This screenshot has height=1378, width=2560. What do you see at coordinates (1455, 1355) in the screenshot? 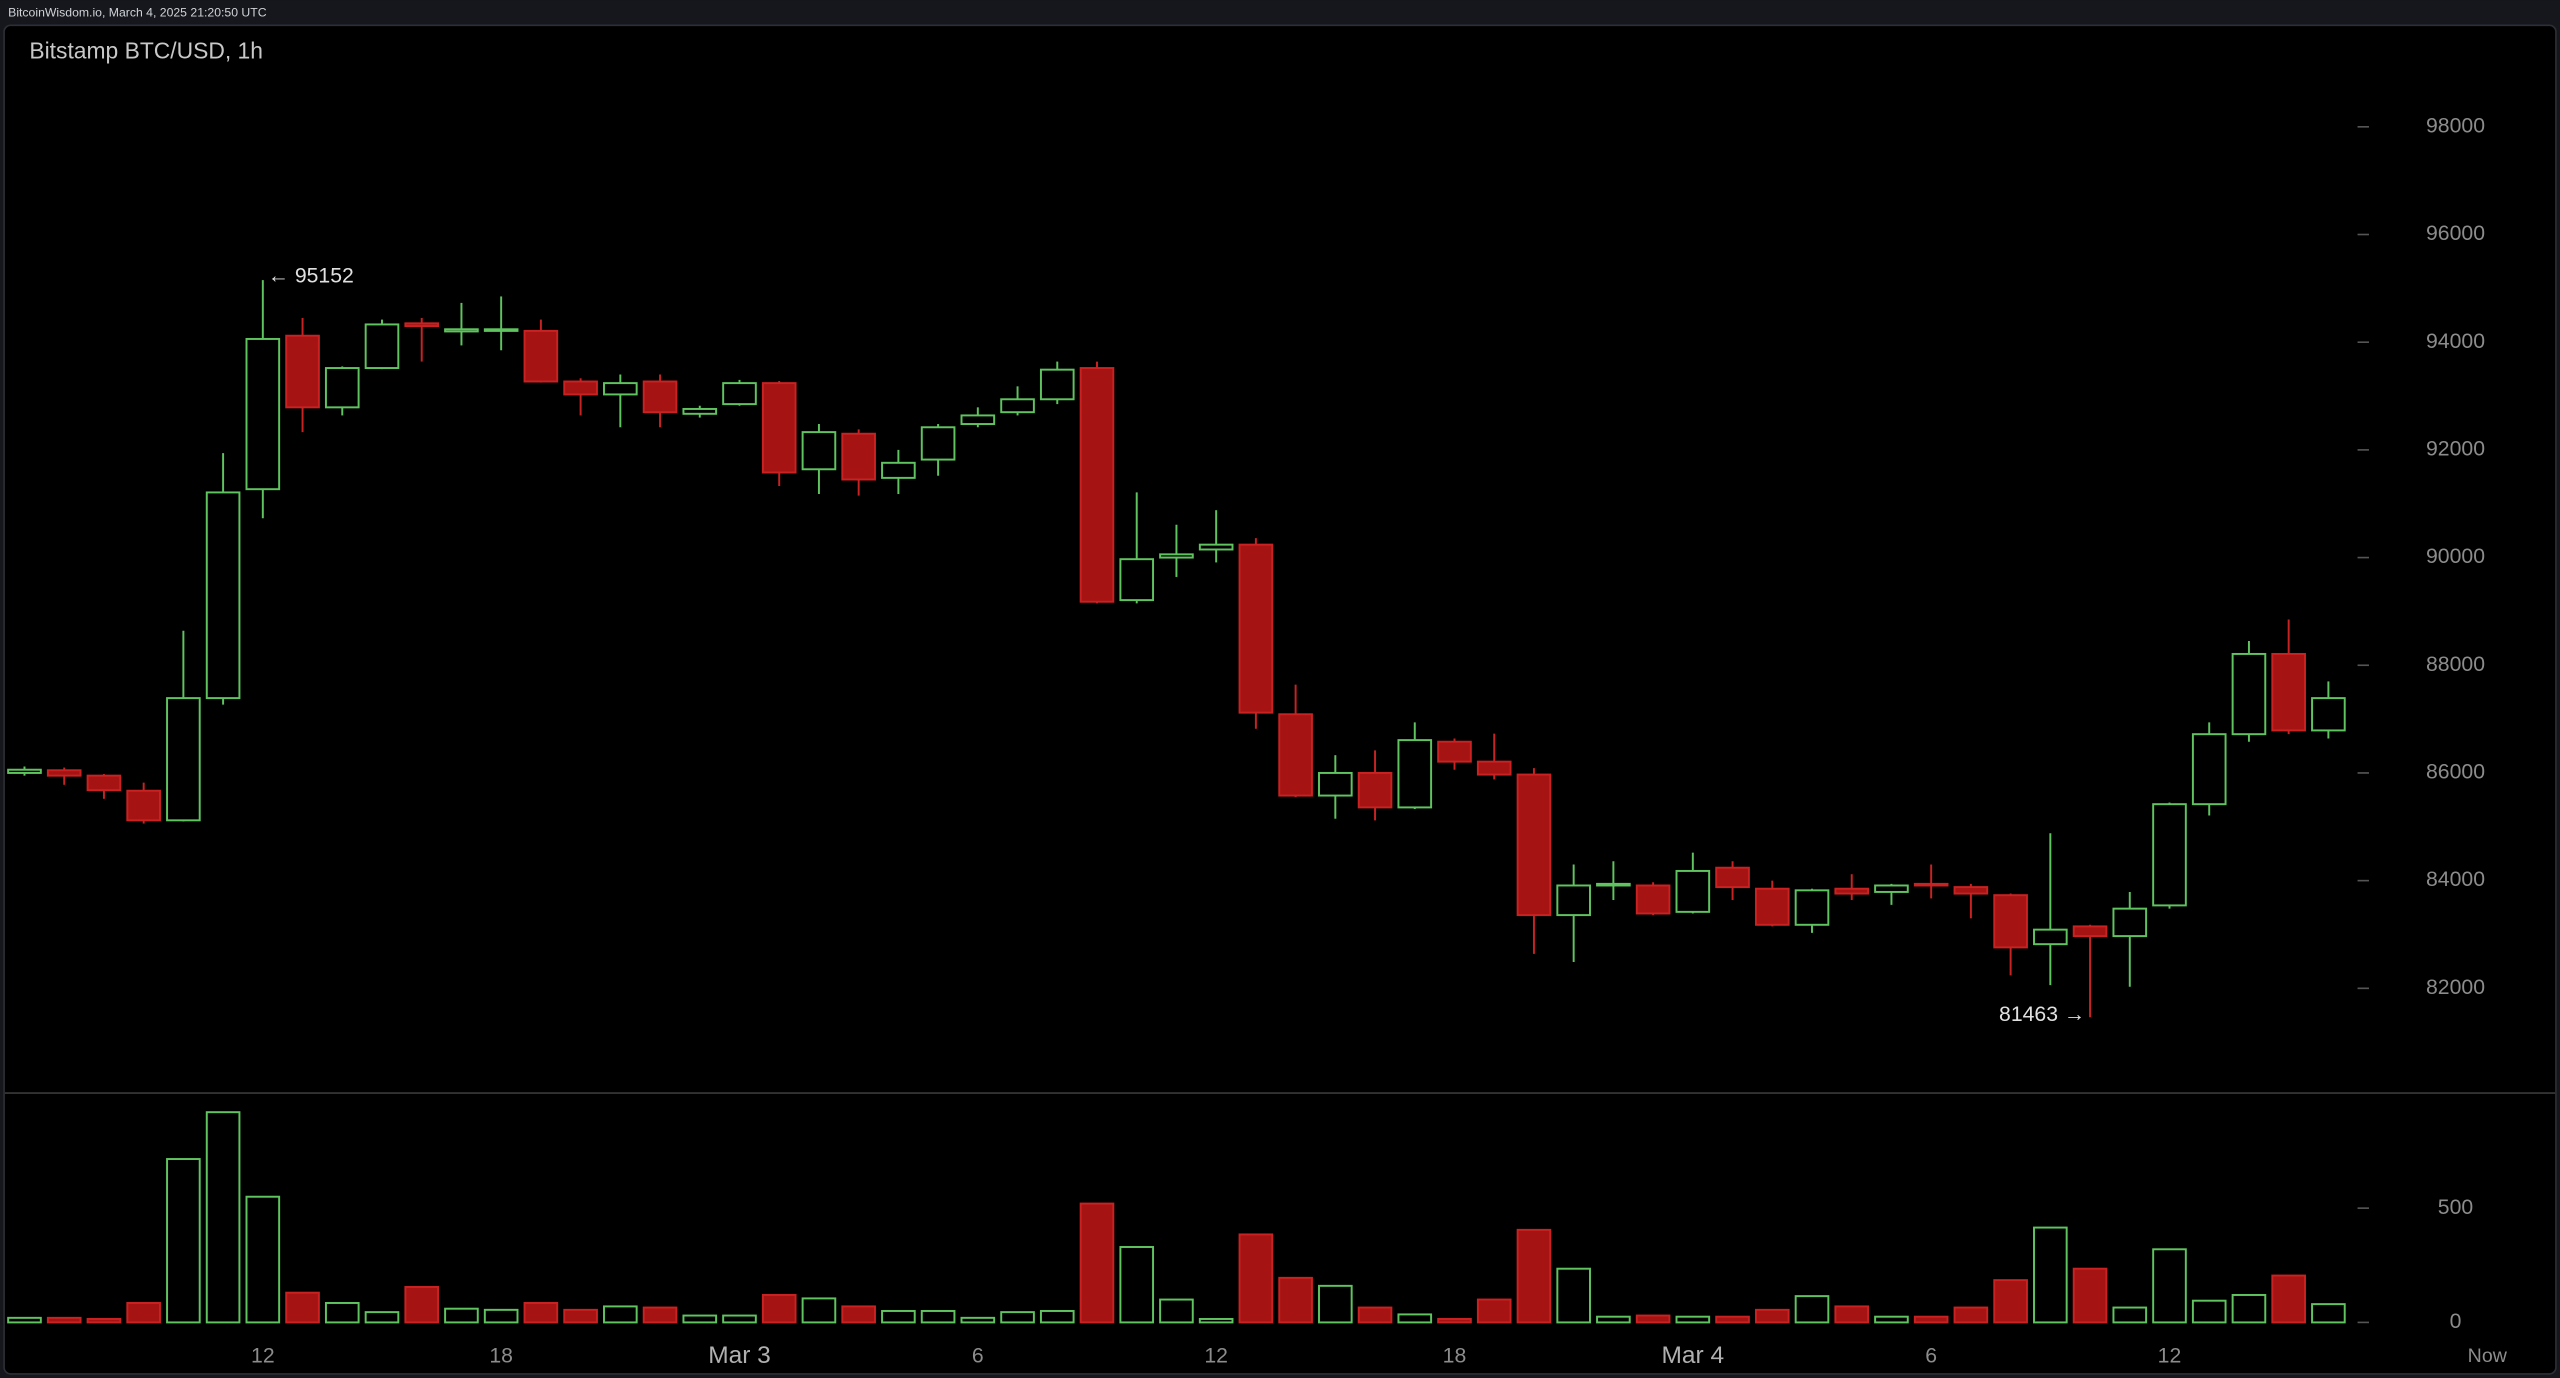
I see `x-tick-label: 18` at bounding box center [1455, 1355].